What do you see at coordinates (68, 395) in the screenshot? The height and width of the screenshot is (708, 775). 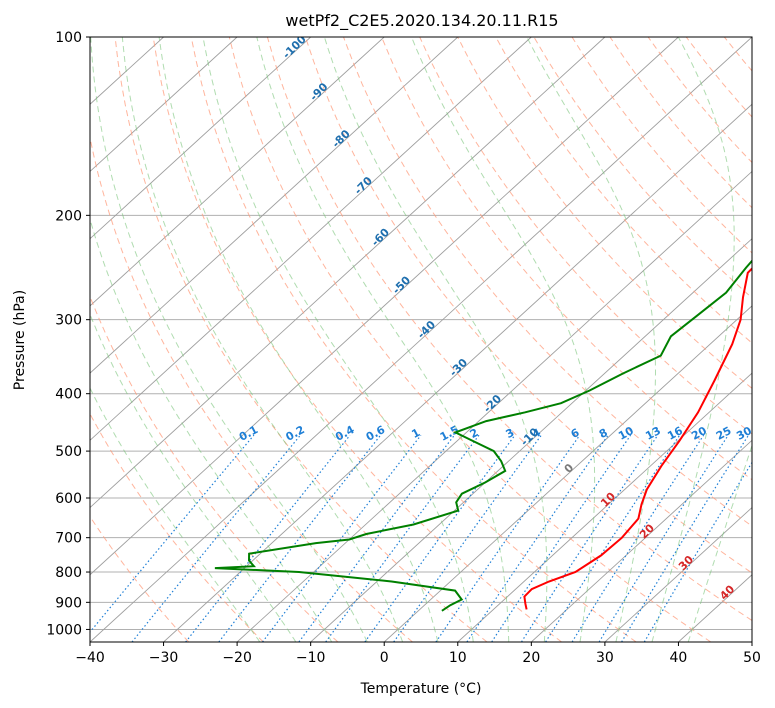 I see `y-tick-label: 400` at bounding box center [68, 395].